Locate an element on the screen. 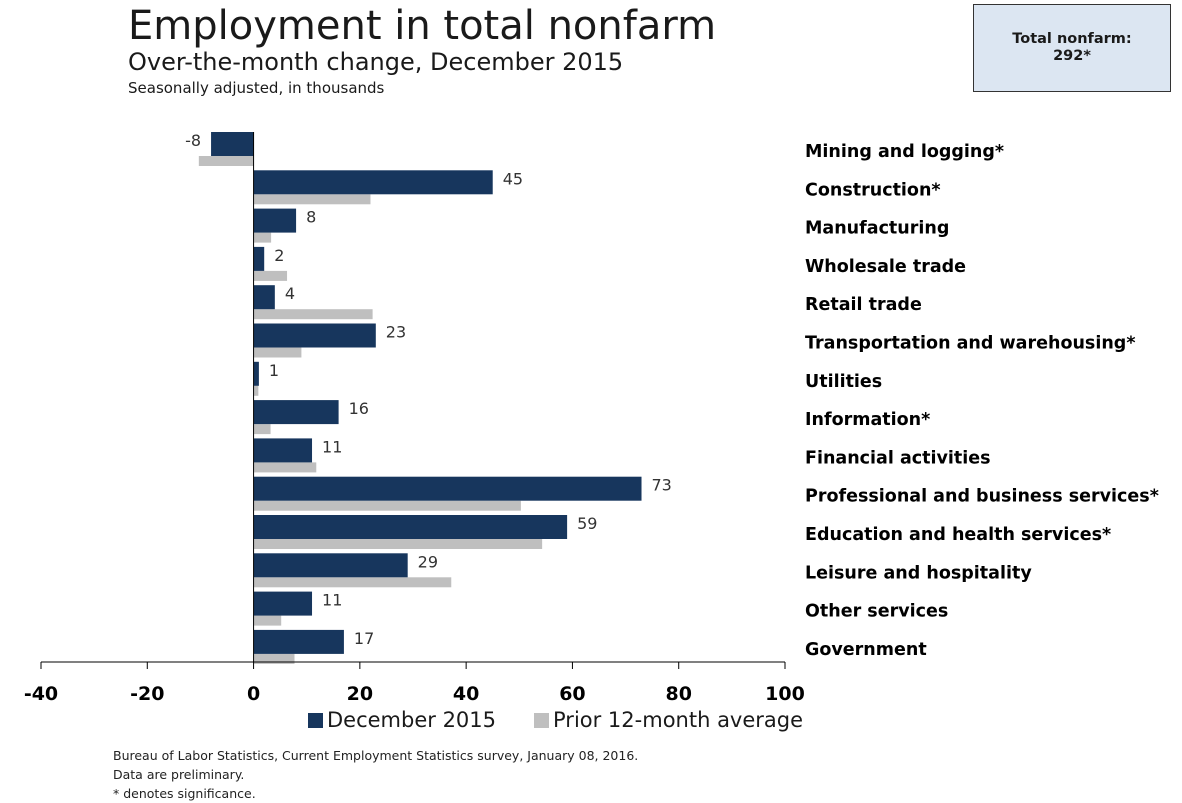 The image size is (1182, 803). category-label-11: Leisure and hospitality is located at coordinates (918, 573).